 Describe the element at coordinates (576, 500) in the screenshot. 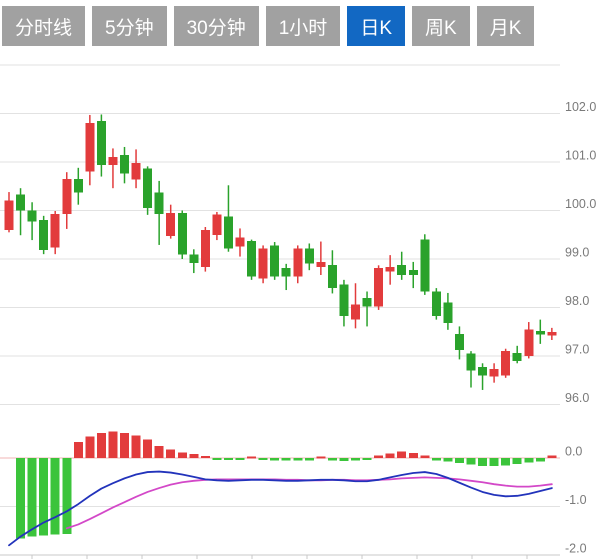

I see `macd-axis-label: -1.0` at that location.